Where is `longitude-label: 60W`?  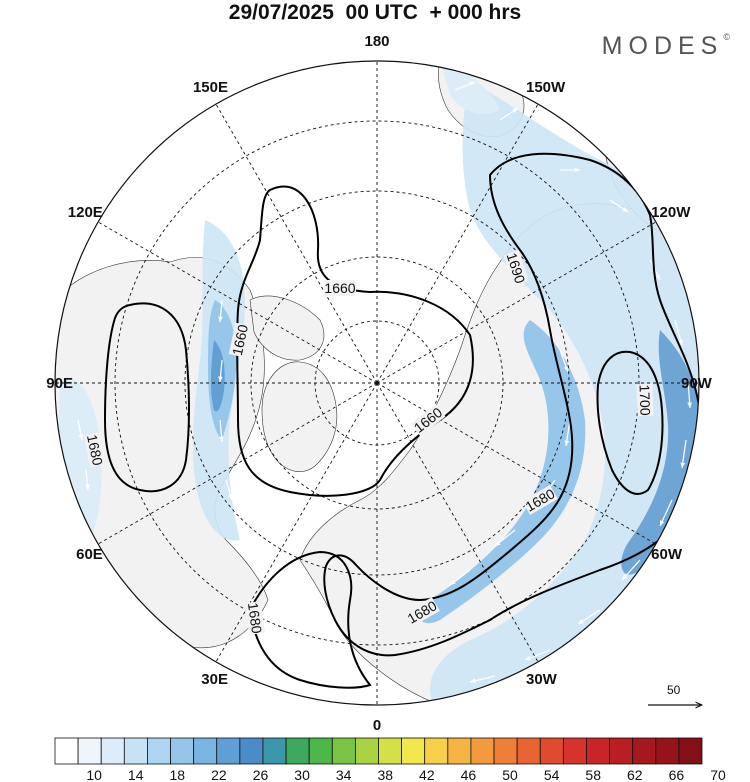
longitude-label: 60W is located at coordinates (667, 554).